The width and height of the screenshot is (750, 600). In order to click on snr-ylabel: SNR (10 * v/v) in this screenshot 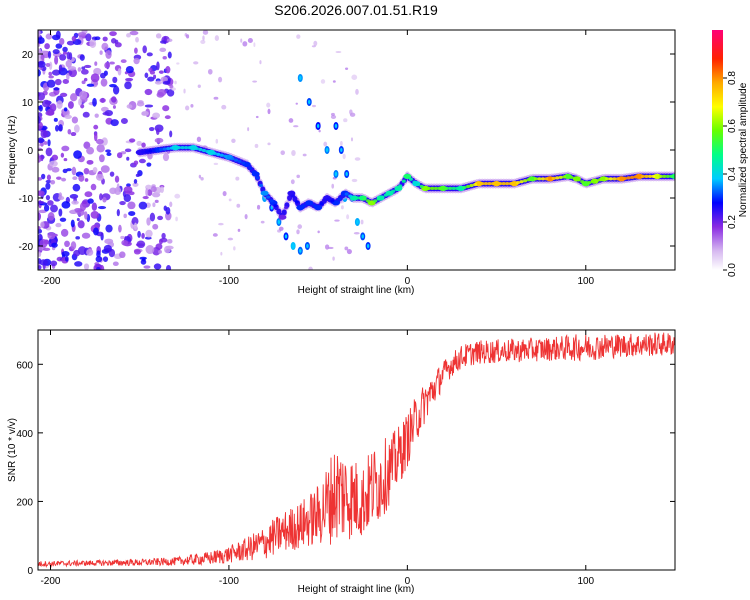, I will do `click(12, 450)`.